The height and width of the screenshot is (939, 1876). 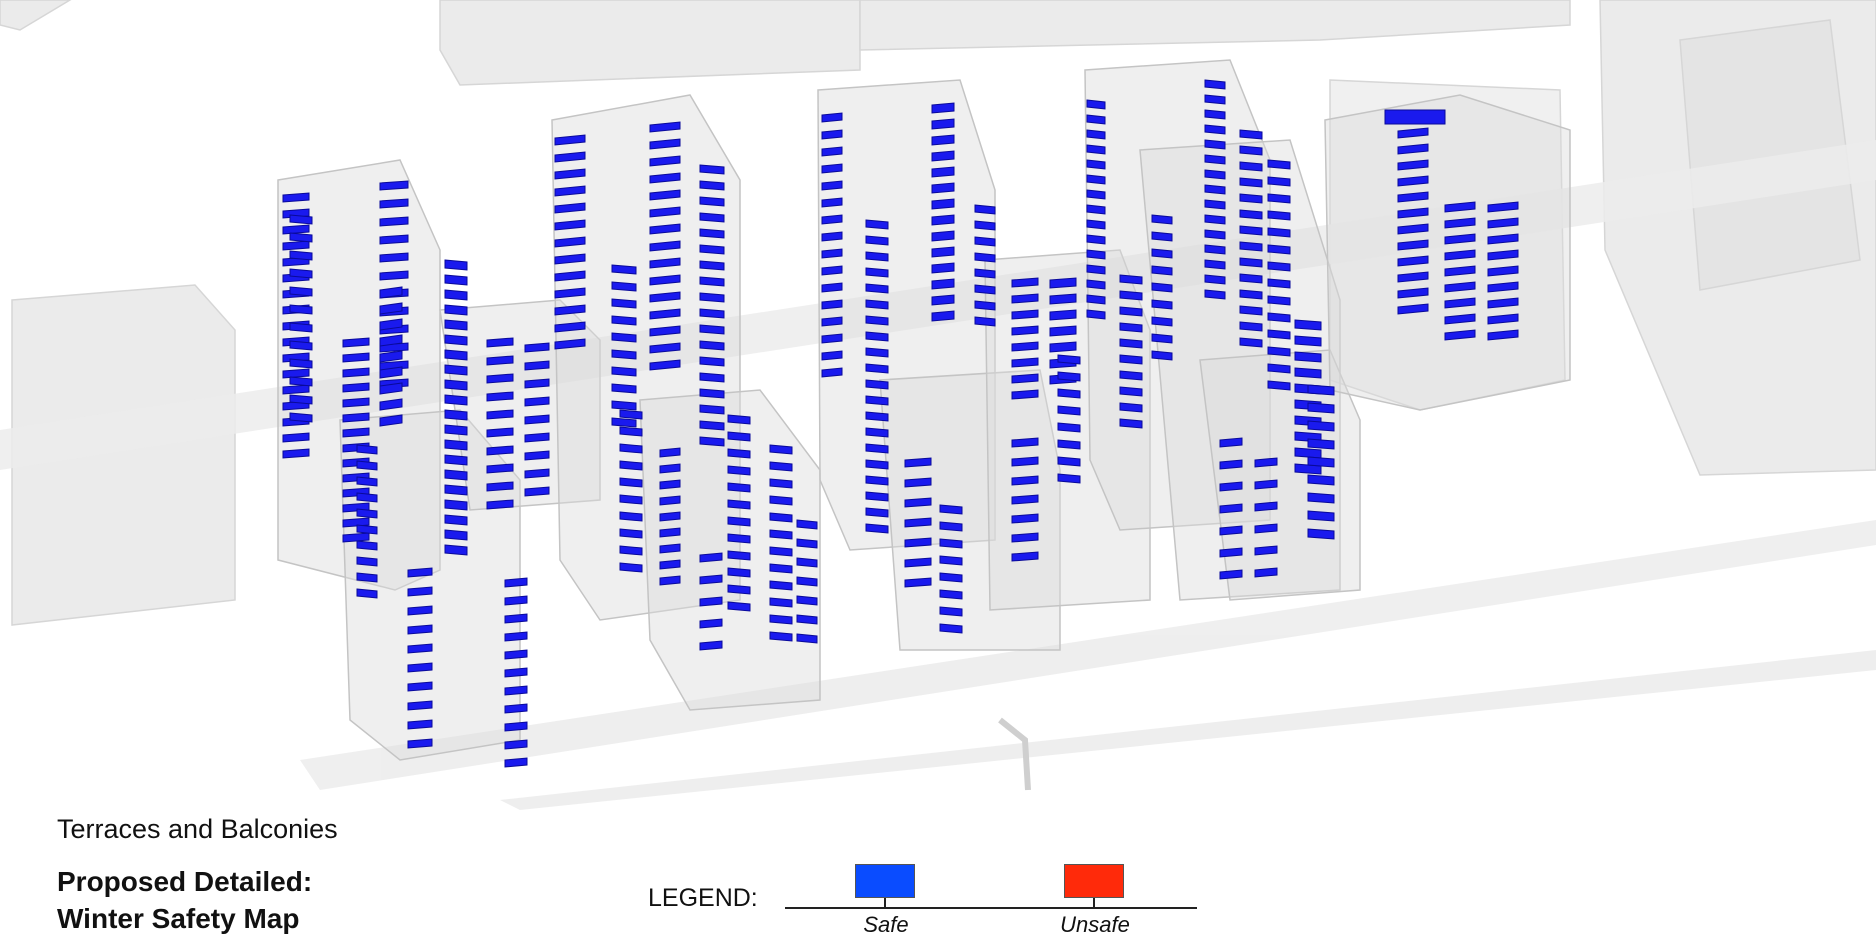 What do you see at coordinates (1094, 881) in the screenshot?
I see `legend-swatch-unsafe` at bounding box center [1094, 881].